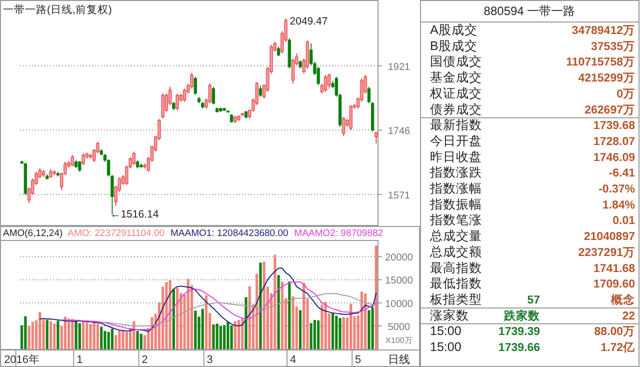  I want to click on text: 0.01, so click(623, 221).